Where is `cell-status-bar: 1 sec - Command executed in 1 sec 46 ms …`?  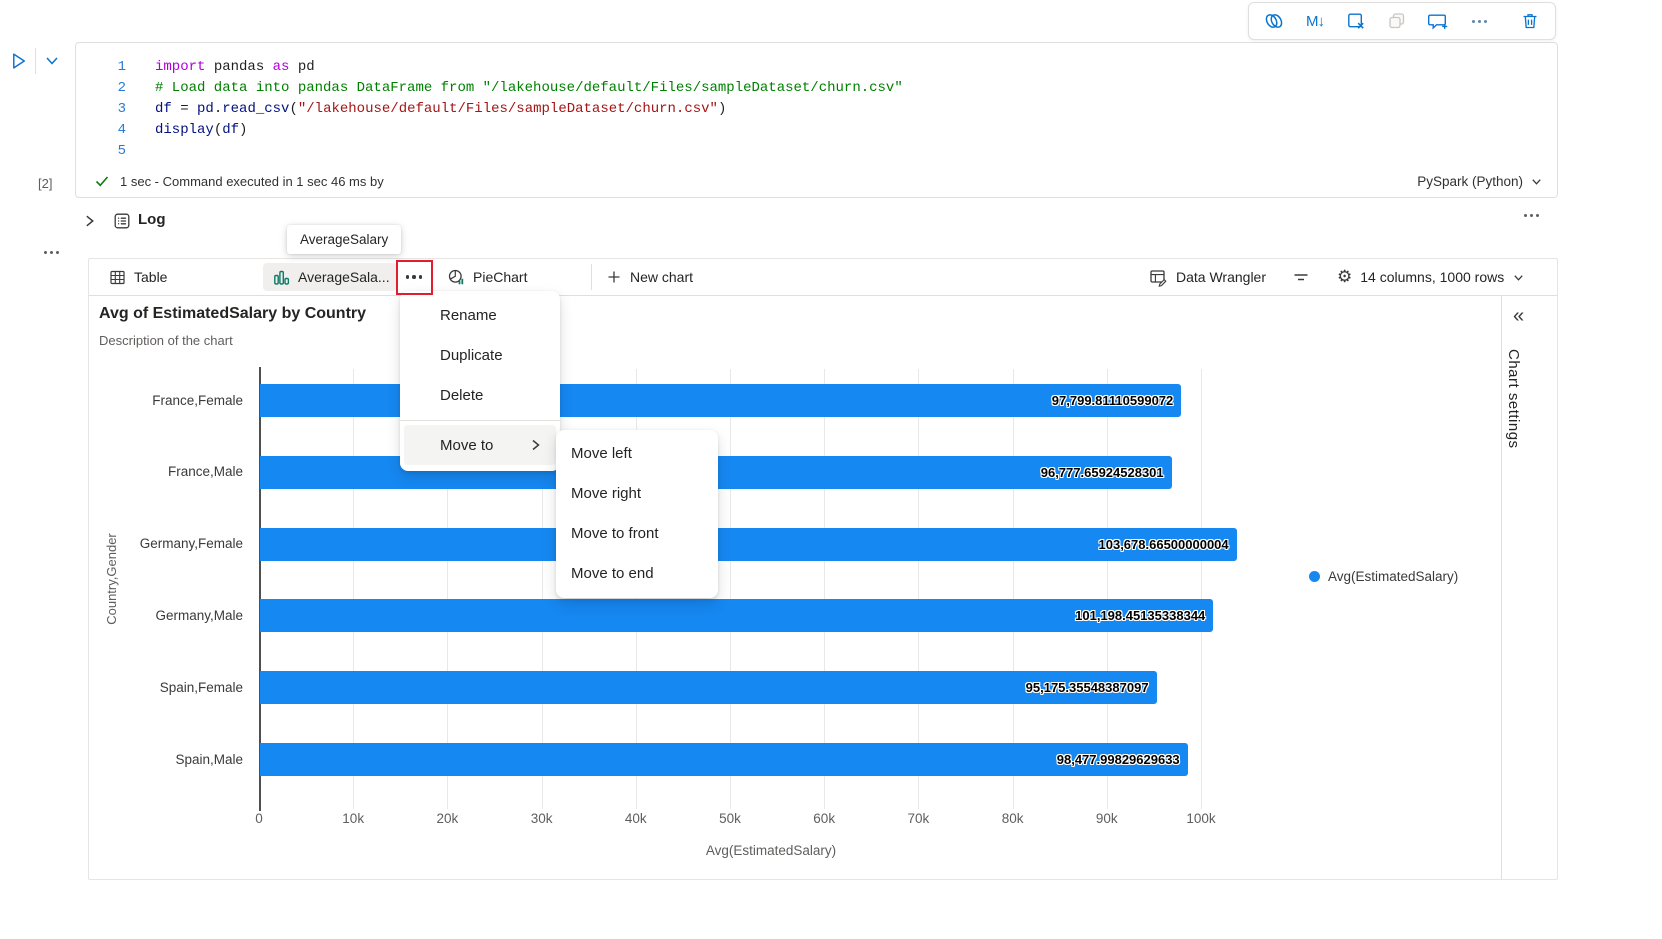 cell-status-bar: 1 sec - Command executed in 1 sec 46 ms … is located at coordinates (818, 181).